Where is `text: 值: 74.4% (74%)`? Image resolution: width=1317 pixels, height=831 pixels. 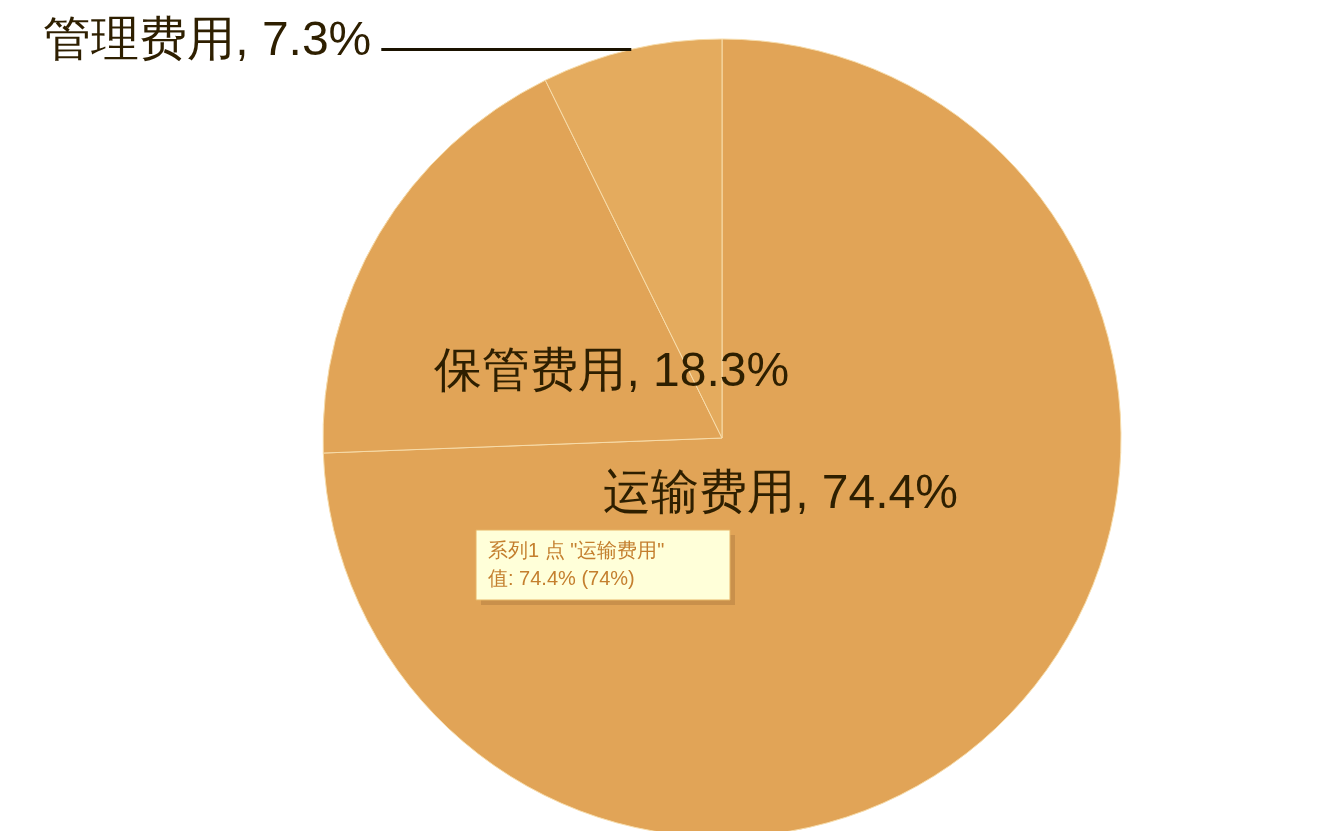 text: 值: 74.4% (74%) is located at coordinates (561, 578).